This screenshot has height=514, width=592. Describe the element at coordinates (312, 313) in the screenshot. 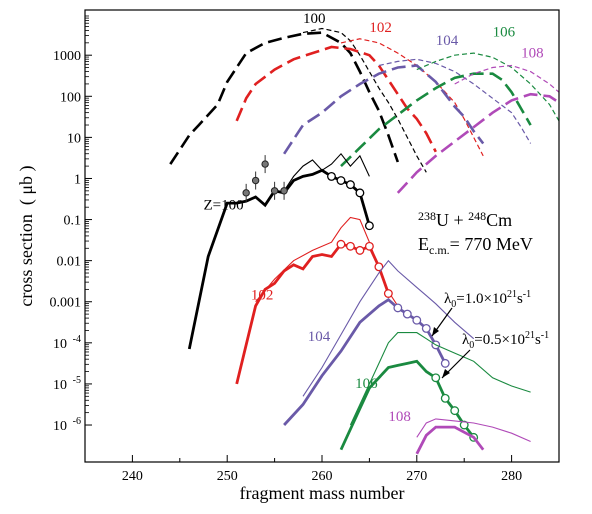

I see `lower-line-102-thick` at that location.